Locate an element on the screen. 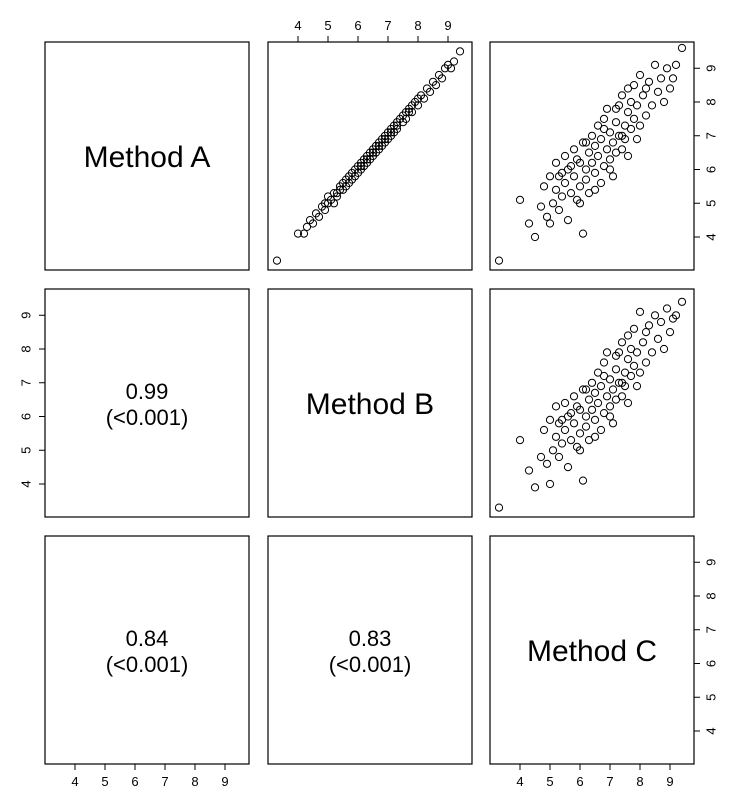  tick-label-left: 7 is located at coordinates (25, 382).